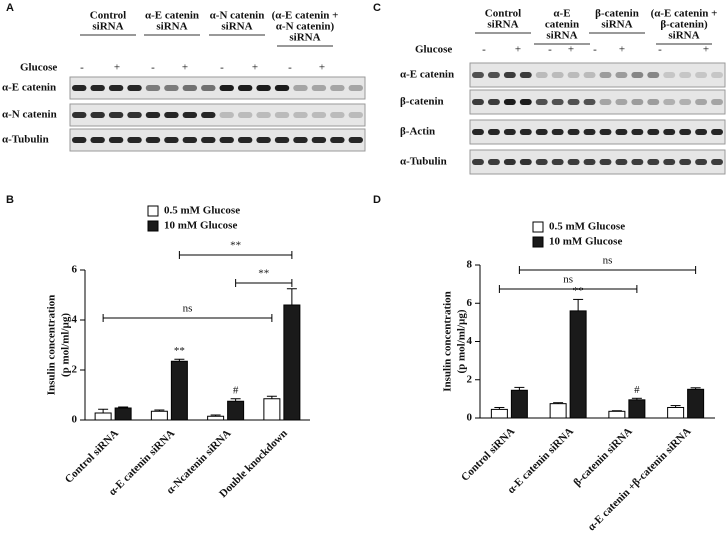 Image resolution: width=728 pixels, height=542 pixels. What do you see at coordinates (684, 14) in the screenshot?
I see `lane-header: (α-E catenin +` at bounding box center [684, 14].